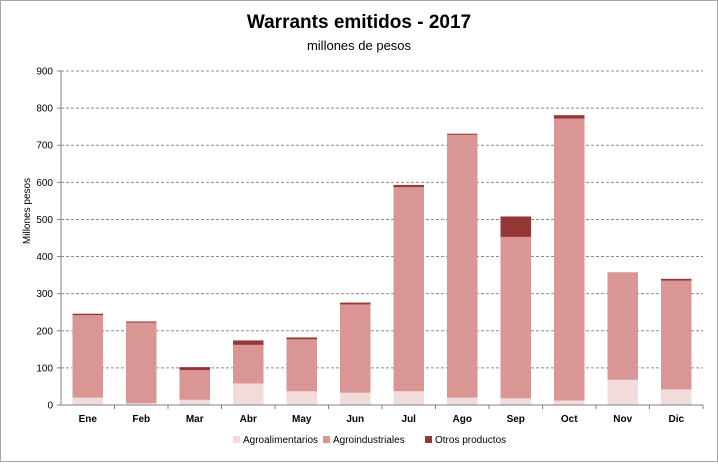 This screenshot has height=466, width=718. What do you see at coordinates (622, 419) in the screenshot?
I see `x-tick-label: Nov` at bounding box center [622, 419].